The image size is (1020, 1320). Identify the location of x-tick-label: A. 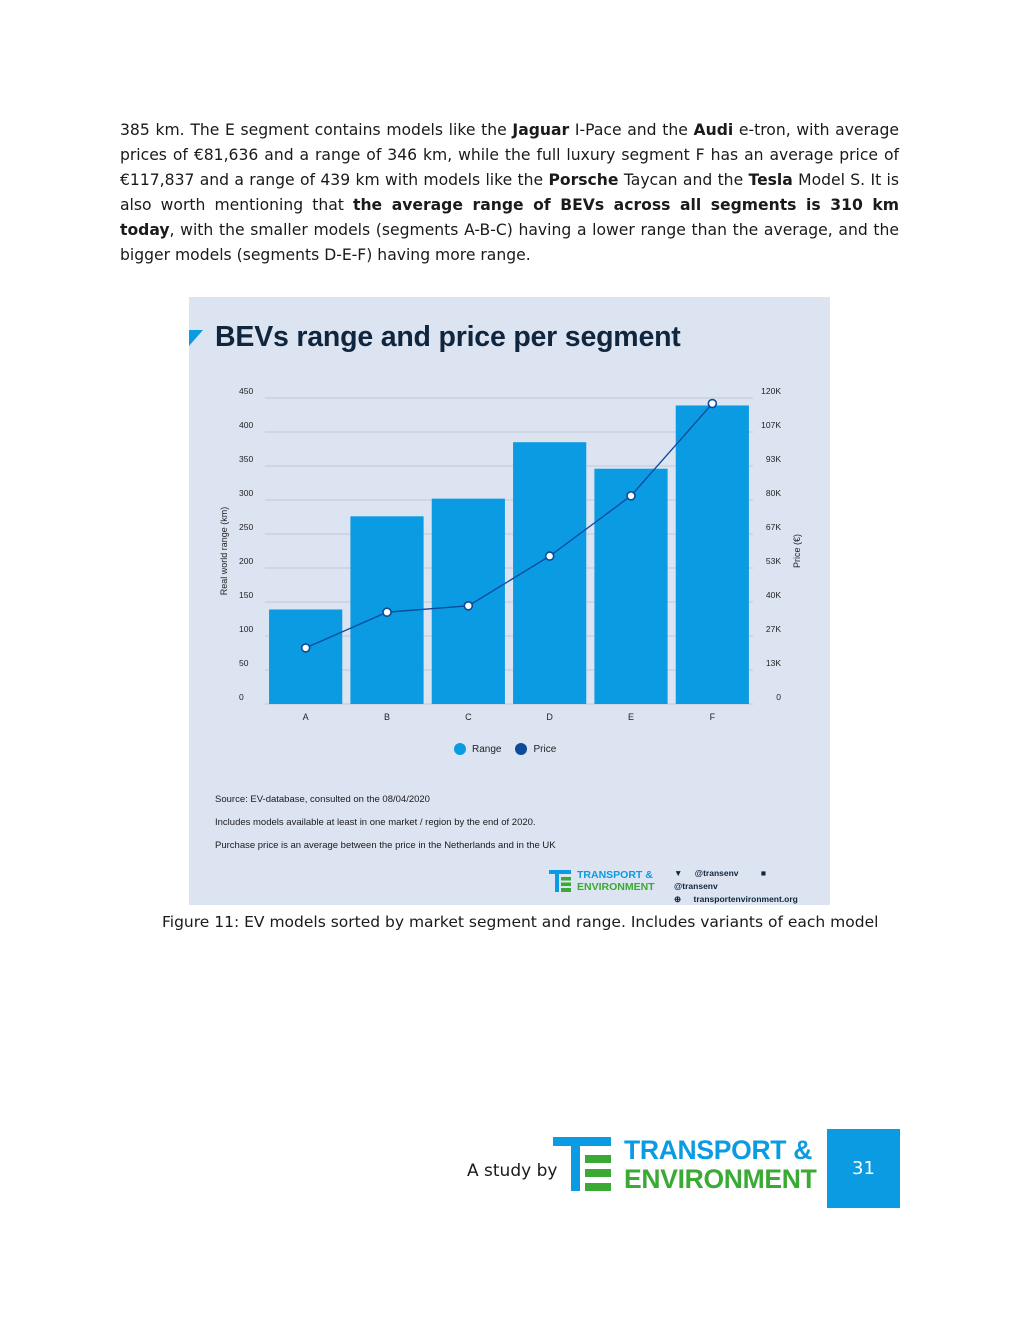
(306, 717).